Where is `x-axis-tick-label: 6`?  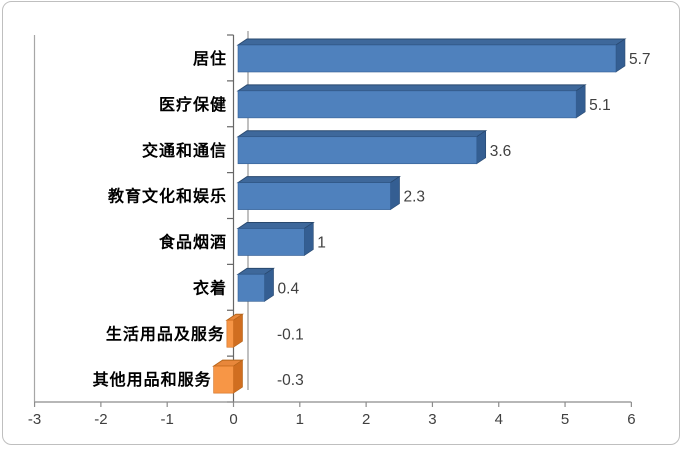
x-axis-tick-label: 6 is located at coordinates (631, 419).